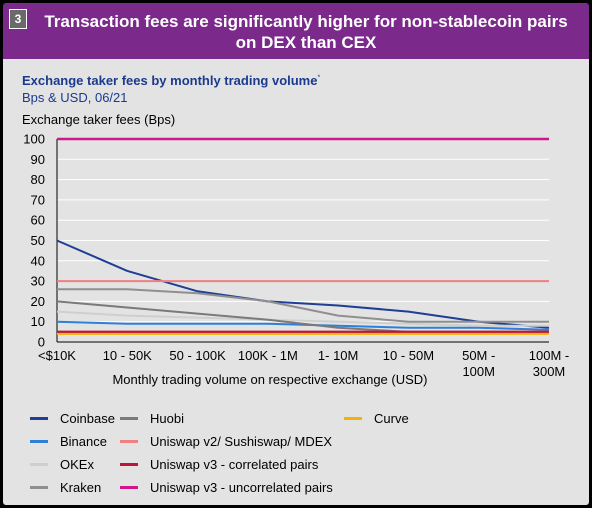 This screenshot has width=592, height=508. I want to click on legend-label: Binance, so click(83, 441).